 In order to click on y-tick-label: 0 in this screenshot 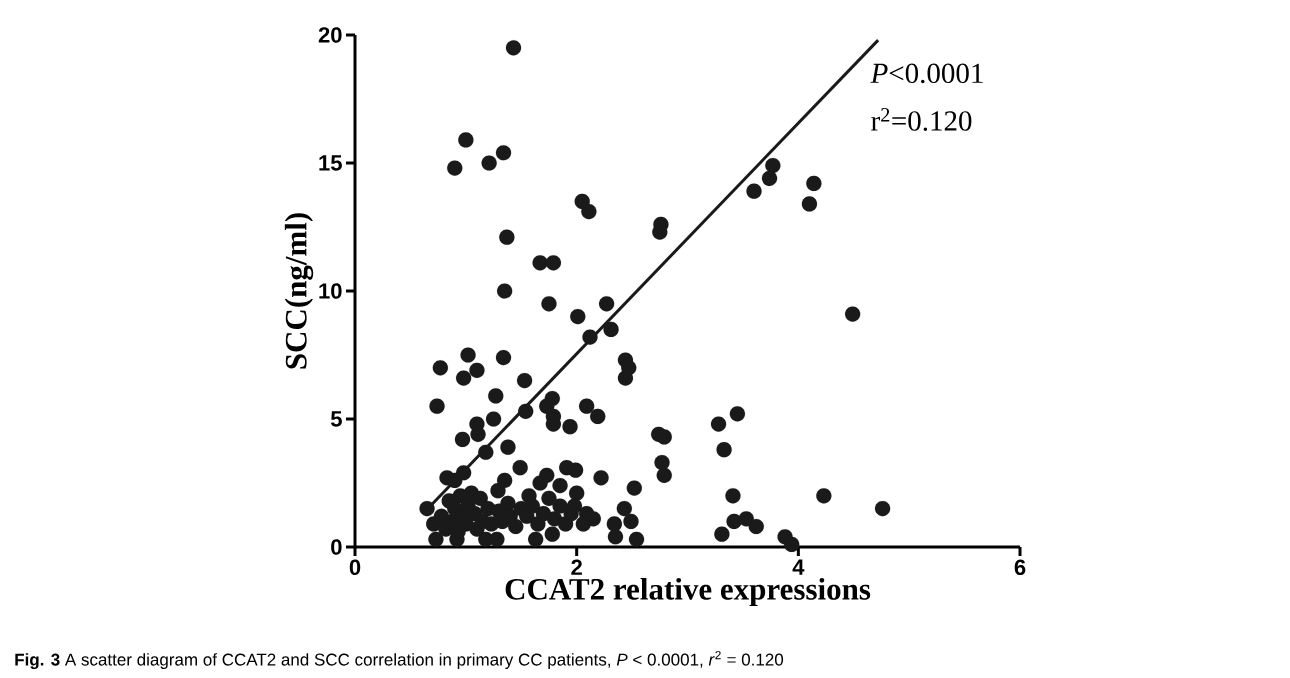, I will do `click(336, 547)`.